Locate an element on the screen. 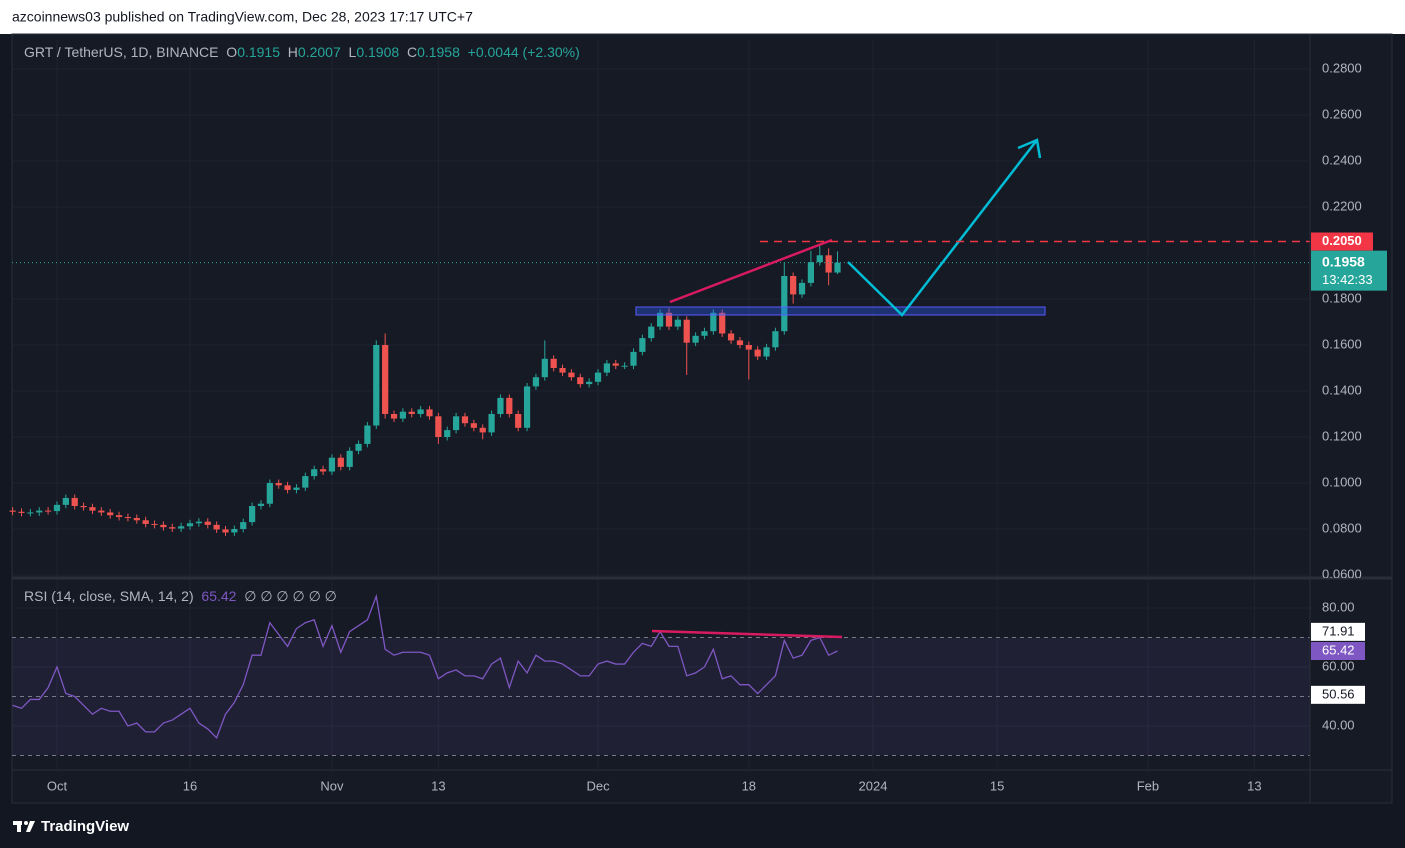 This screenshot has width=1405, height=848. y-tick-label: 0.2400 is located at coordinates (1342, 159).